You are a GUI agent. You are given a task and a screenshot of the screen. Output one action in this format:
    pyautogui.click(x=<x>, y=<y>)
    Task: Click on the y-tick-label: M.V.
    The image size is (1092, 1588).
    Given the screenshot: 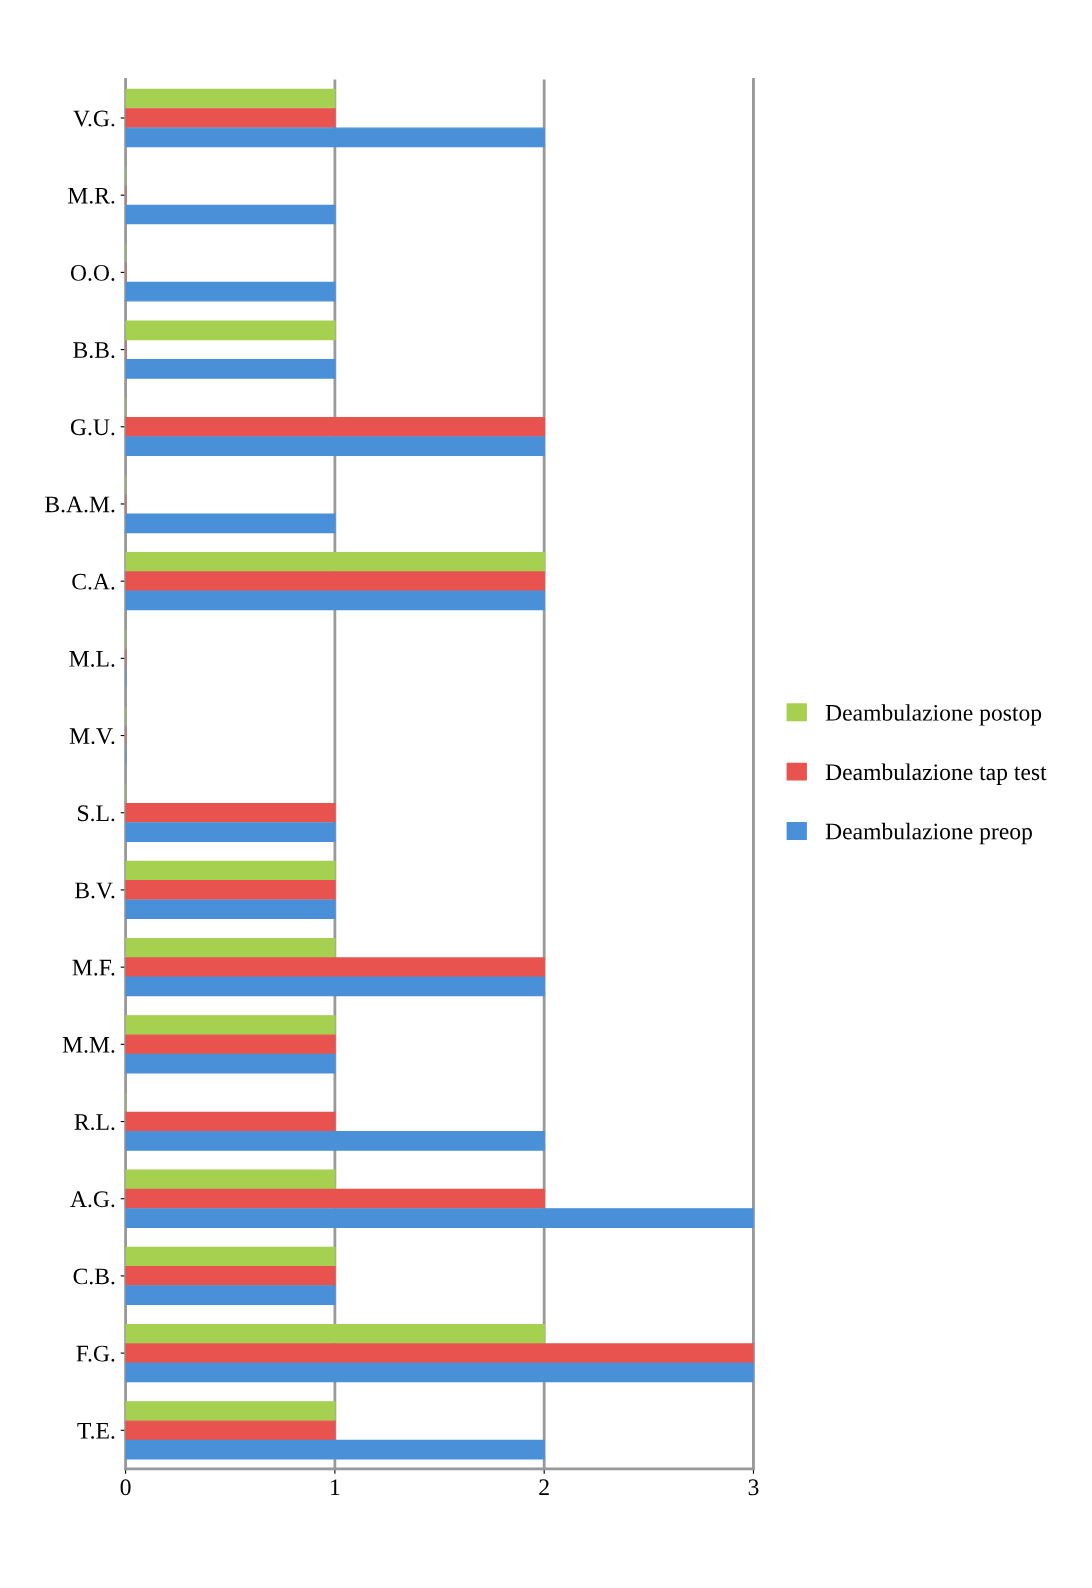 What is the action you would take?
    pyautogui.click(x=92, y=736)
    